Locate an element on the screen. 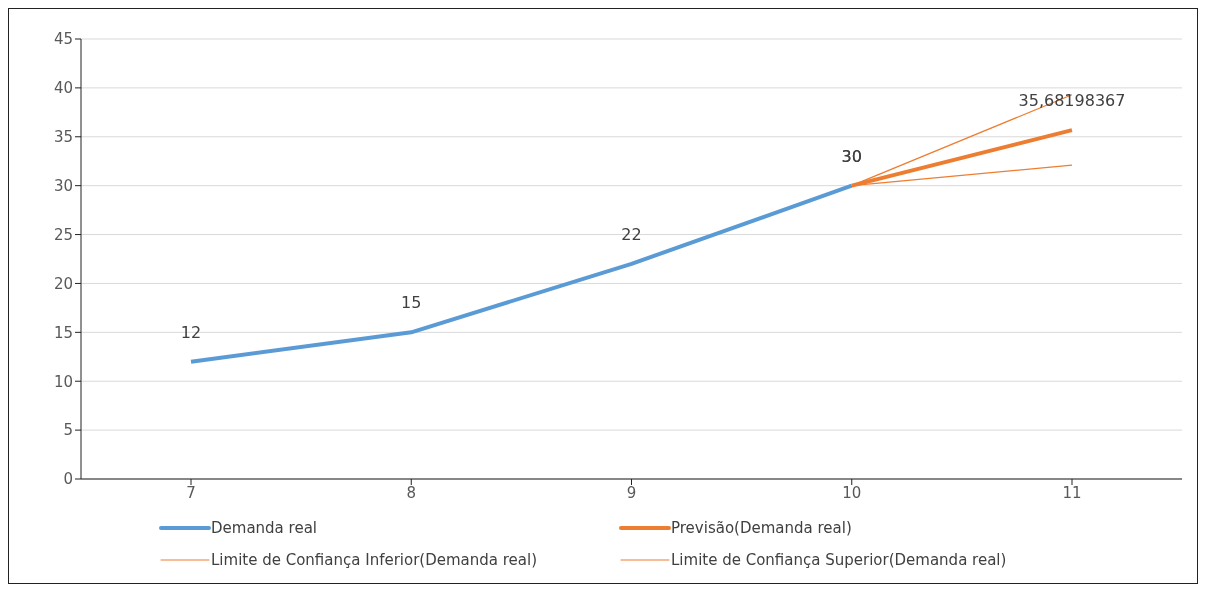 This screenshot has height=594, width=1208. x-tick-label: 9 is located at coordinates (631, 492).